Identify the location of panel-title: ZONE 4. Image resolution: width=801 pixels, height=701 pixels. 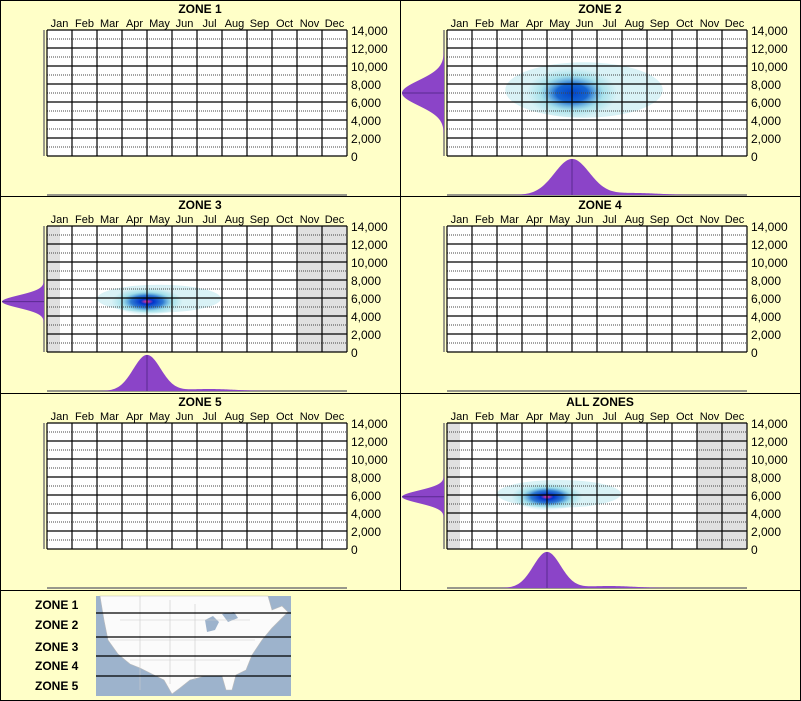
(600, 205).